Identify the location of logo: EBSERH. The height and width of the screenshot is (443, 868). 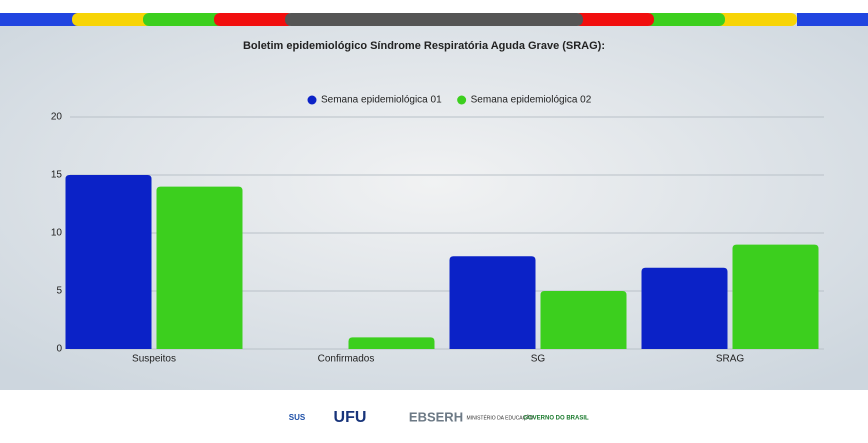
(436, 416).